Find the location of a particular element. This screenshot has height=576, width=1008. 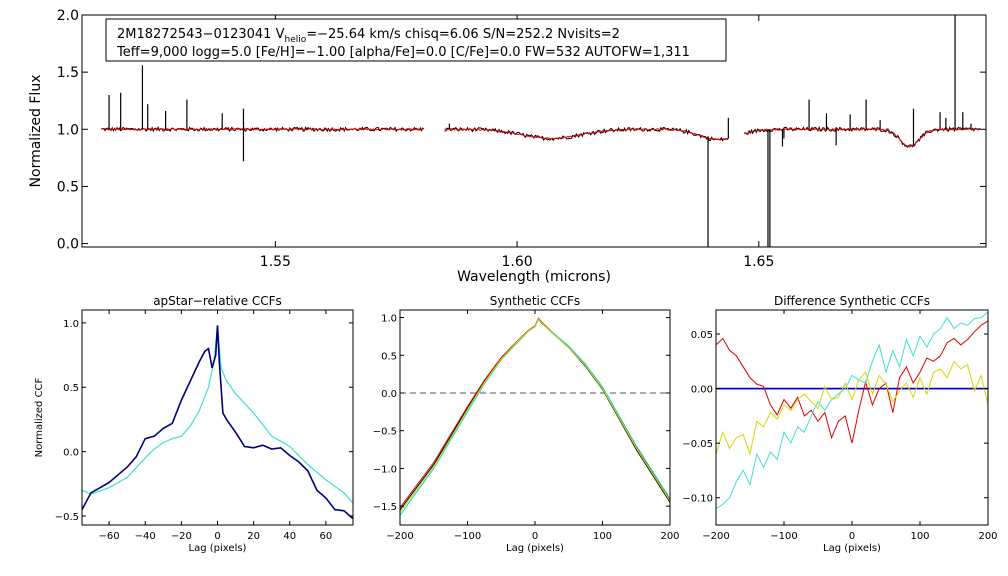

info-subscript: helio is located at coordinates (295, 40).